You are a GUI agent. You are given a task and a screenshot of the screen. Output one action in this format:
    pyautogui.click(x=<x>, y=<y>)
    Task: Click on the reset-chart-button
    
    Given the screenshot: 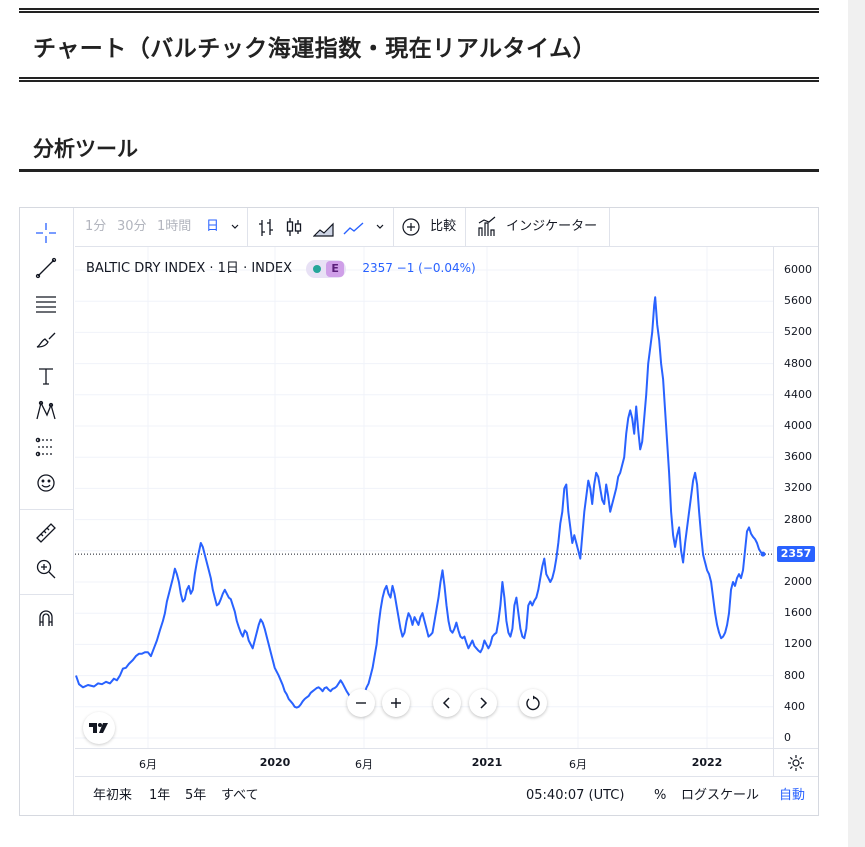 What is the action you would take?
    pyautogui.click(x=533, y=703)
    